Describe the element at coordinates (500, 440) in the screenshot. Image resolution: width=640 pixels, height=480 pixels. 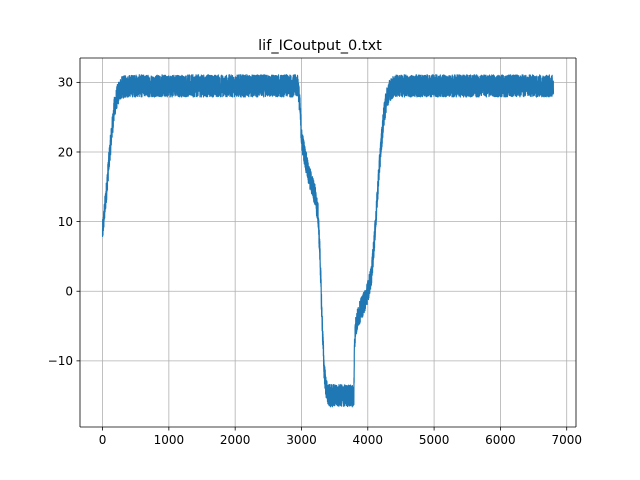
I see `x-tick-label: 6000` at that location.